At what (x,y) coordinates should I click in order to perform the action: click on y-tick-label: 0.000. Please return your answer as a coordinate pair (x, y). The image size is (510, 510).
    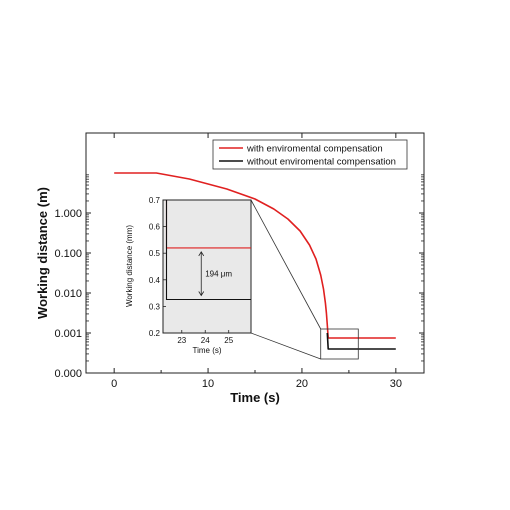
    Looking at the image, I should click on (68, 374).